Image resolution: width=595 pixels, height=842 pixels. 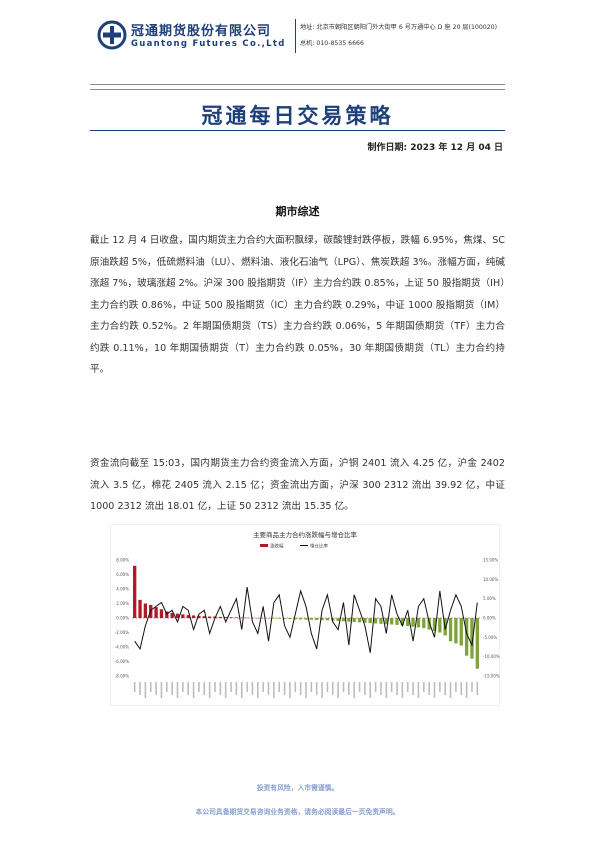 I want to click on y-right-tick-label: -10.00%, so click(x=491, y=656).